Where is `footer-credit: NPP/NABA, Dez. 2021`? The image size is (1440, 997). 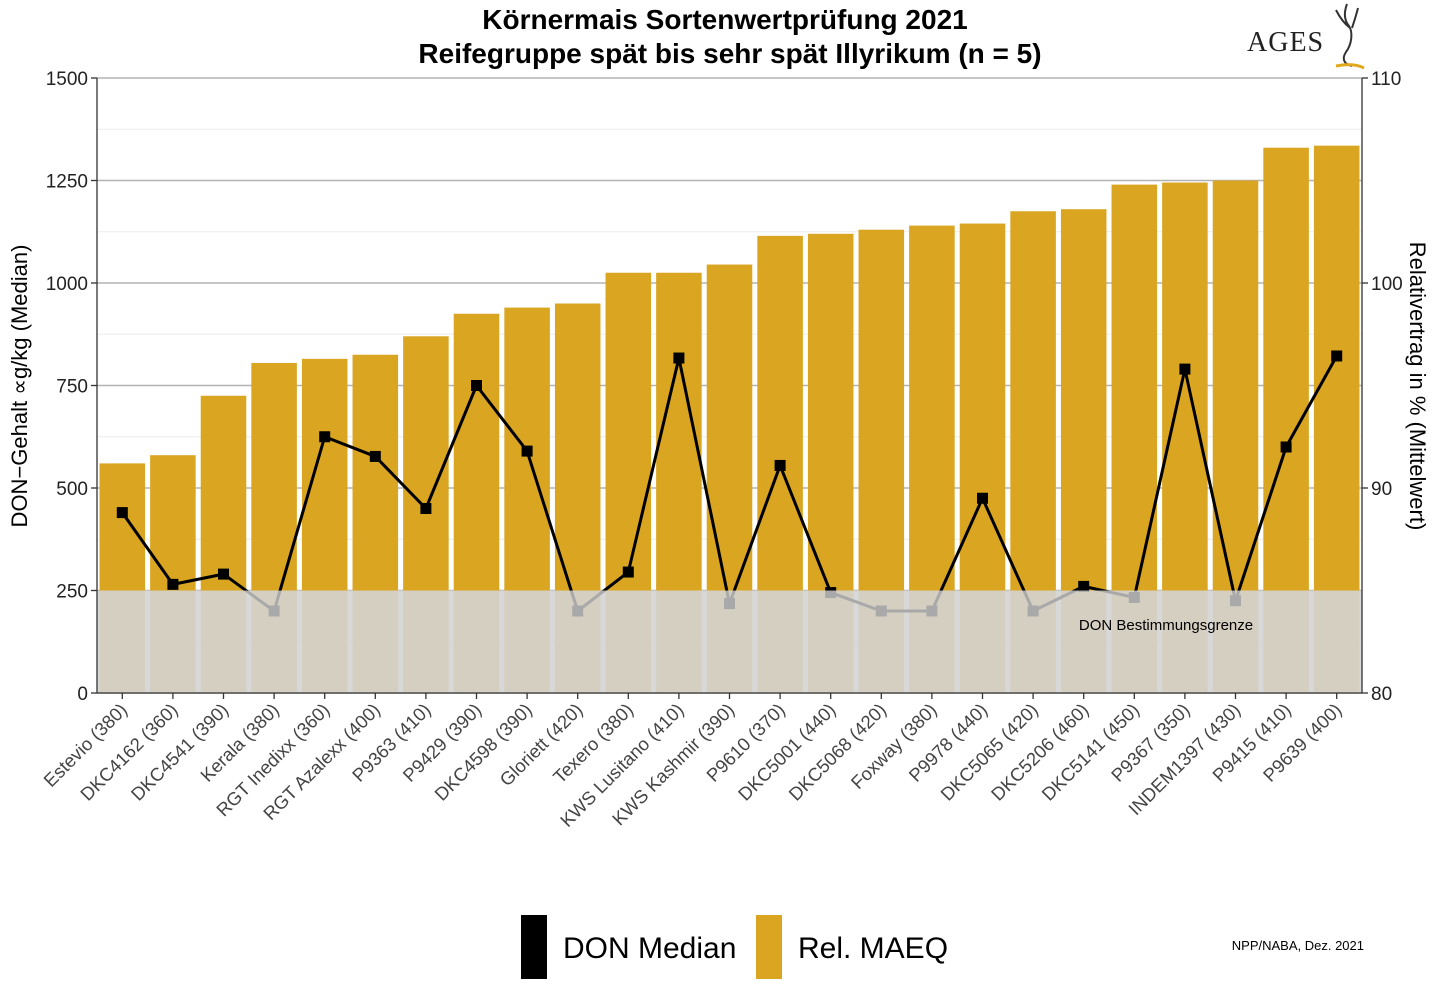 footer-credit: NPP/NABA, Dez. 2021 is located at coordinates (1298, 945).